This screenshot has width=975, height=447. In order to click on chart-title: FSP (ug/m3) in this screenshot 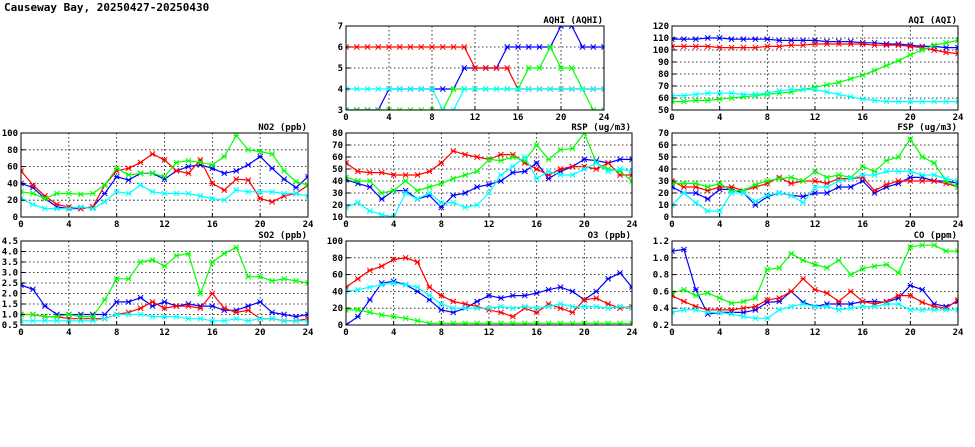, I will do `click(927, 128)`.